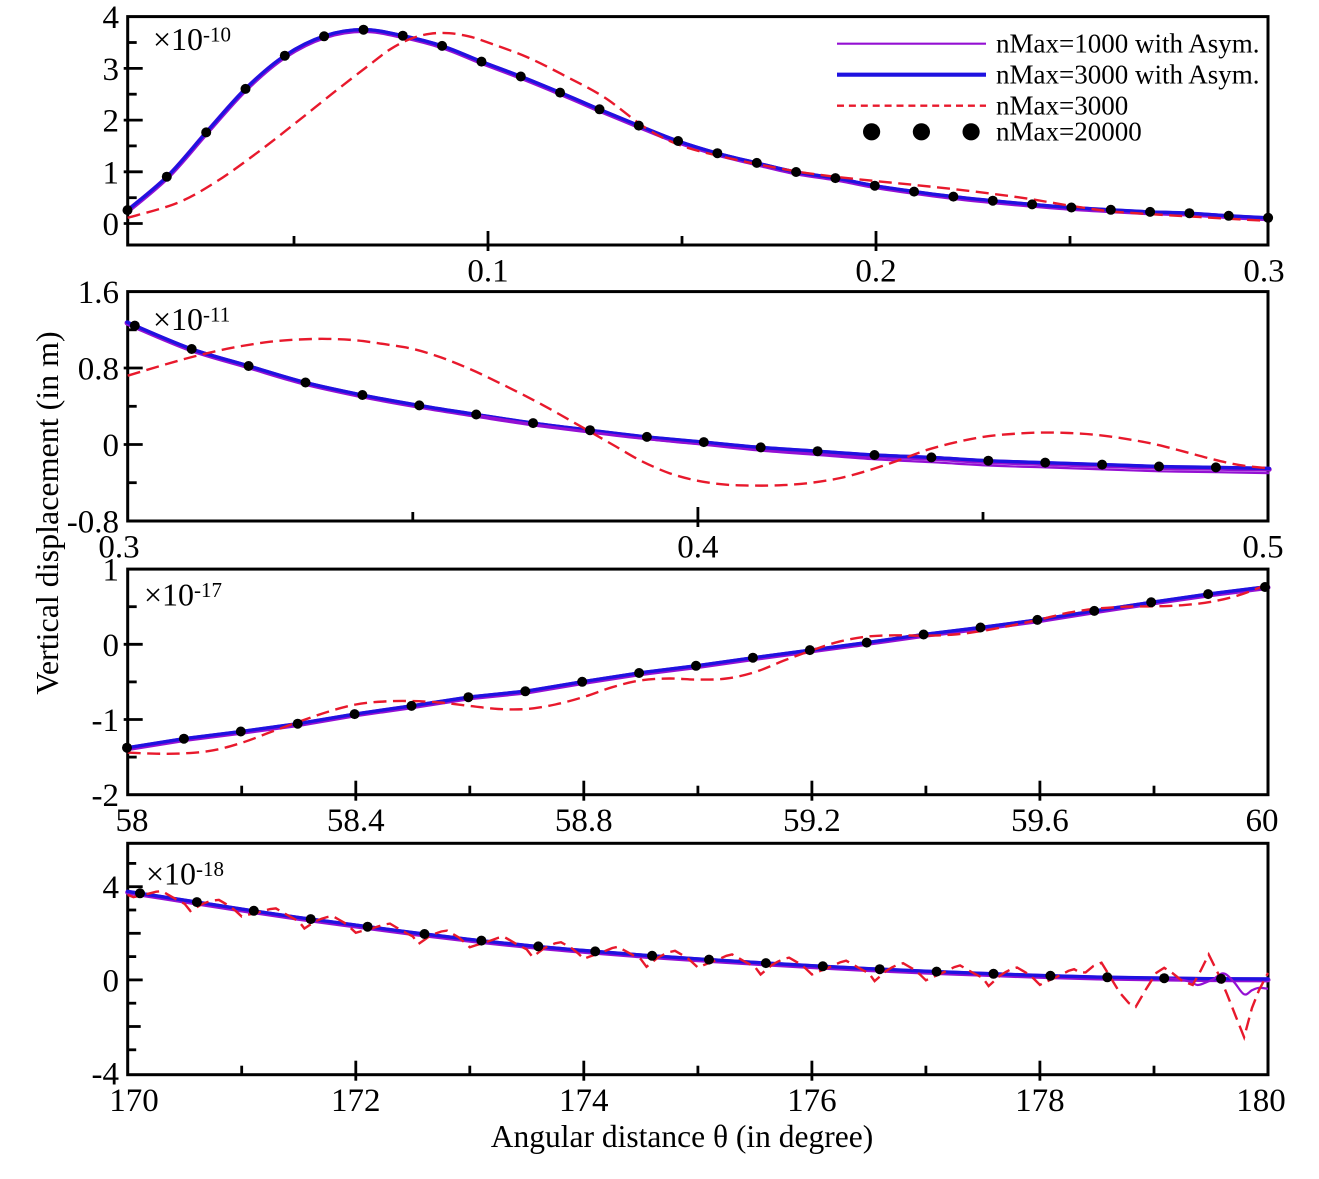  What do you see at coordinates (584, 821) in the screenshot?
I see `svg-text: 58.8` at bounding box center [584, 821].